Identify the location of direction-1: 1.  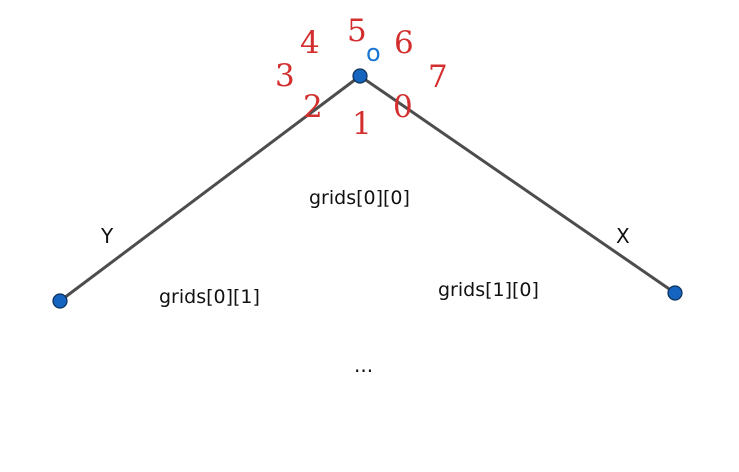
(362, 124).